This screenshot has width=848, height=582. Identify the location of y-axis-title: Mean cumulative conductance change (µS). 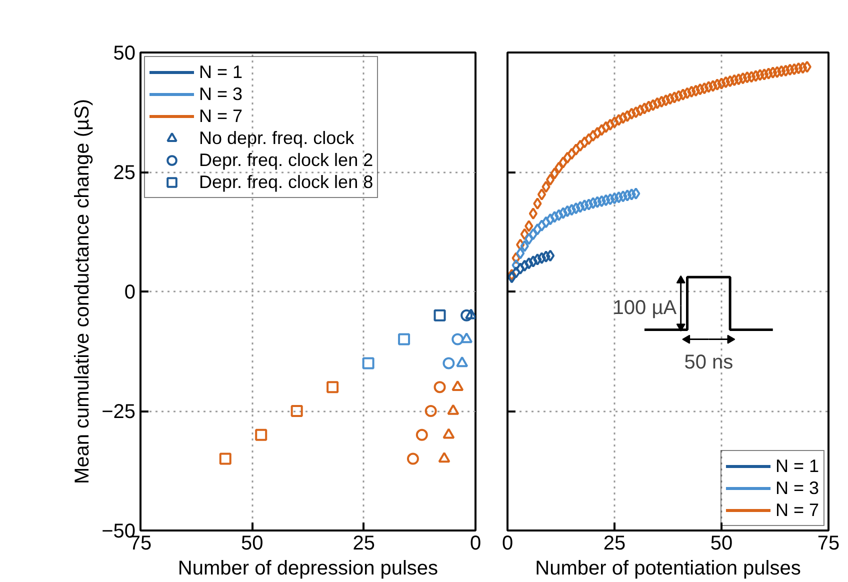
(83, 291).